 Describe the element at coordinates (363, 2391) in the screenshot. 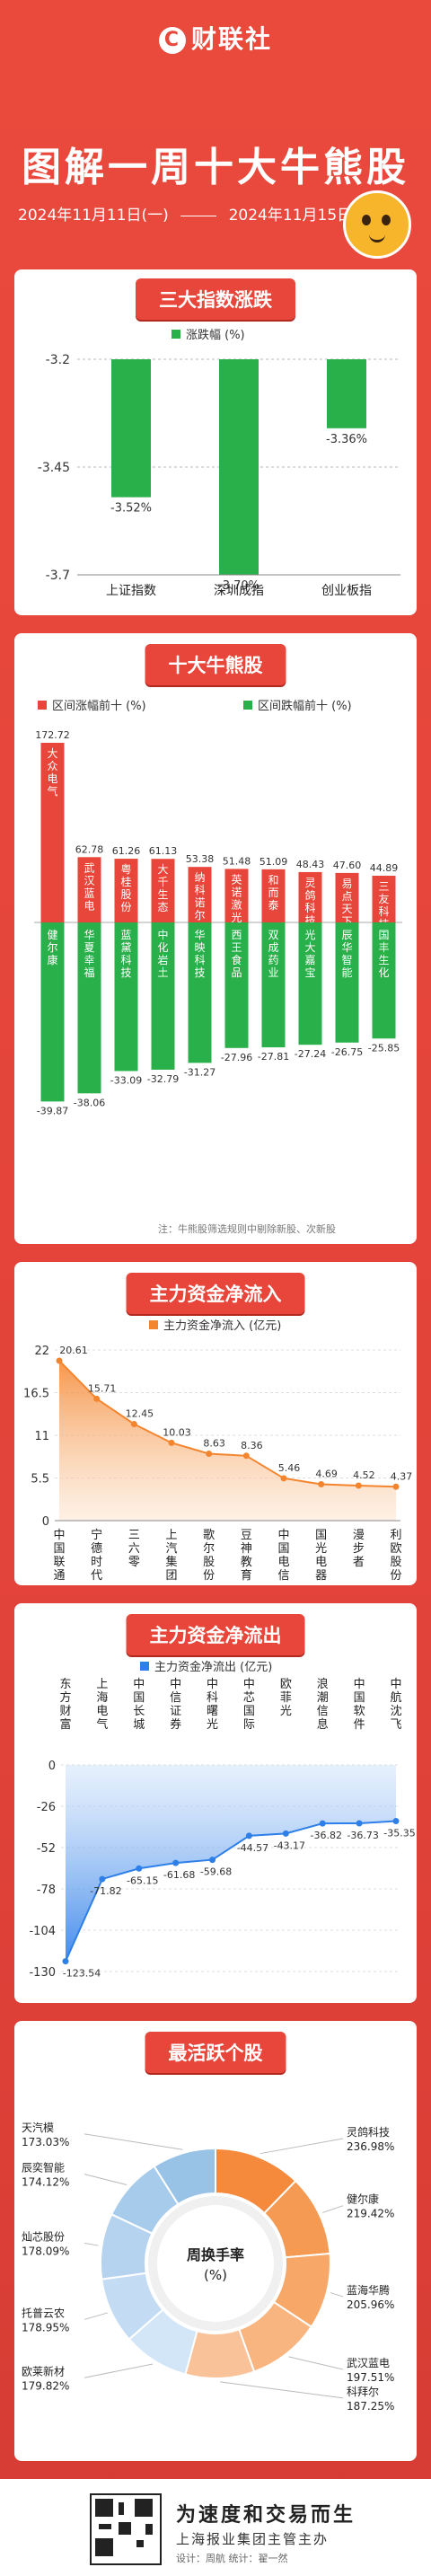

I see `donut-slice-name: 科拜尔` at that location.